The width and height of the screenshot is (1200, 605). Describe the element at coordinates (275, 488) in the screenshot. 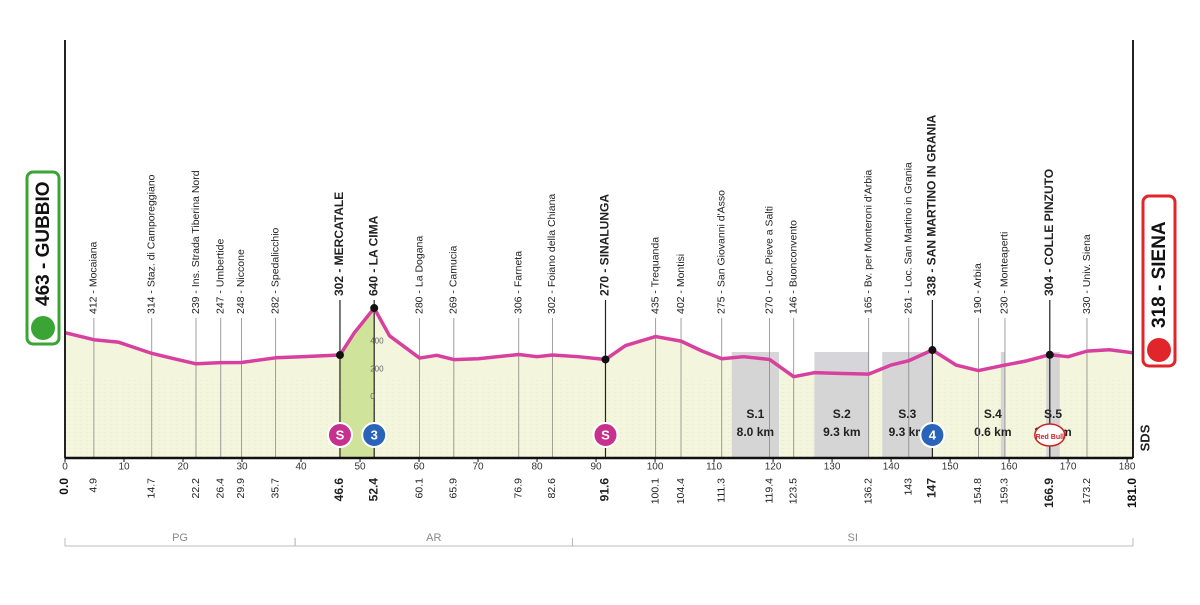

I see `waypoint-km: 35.7` at that location.